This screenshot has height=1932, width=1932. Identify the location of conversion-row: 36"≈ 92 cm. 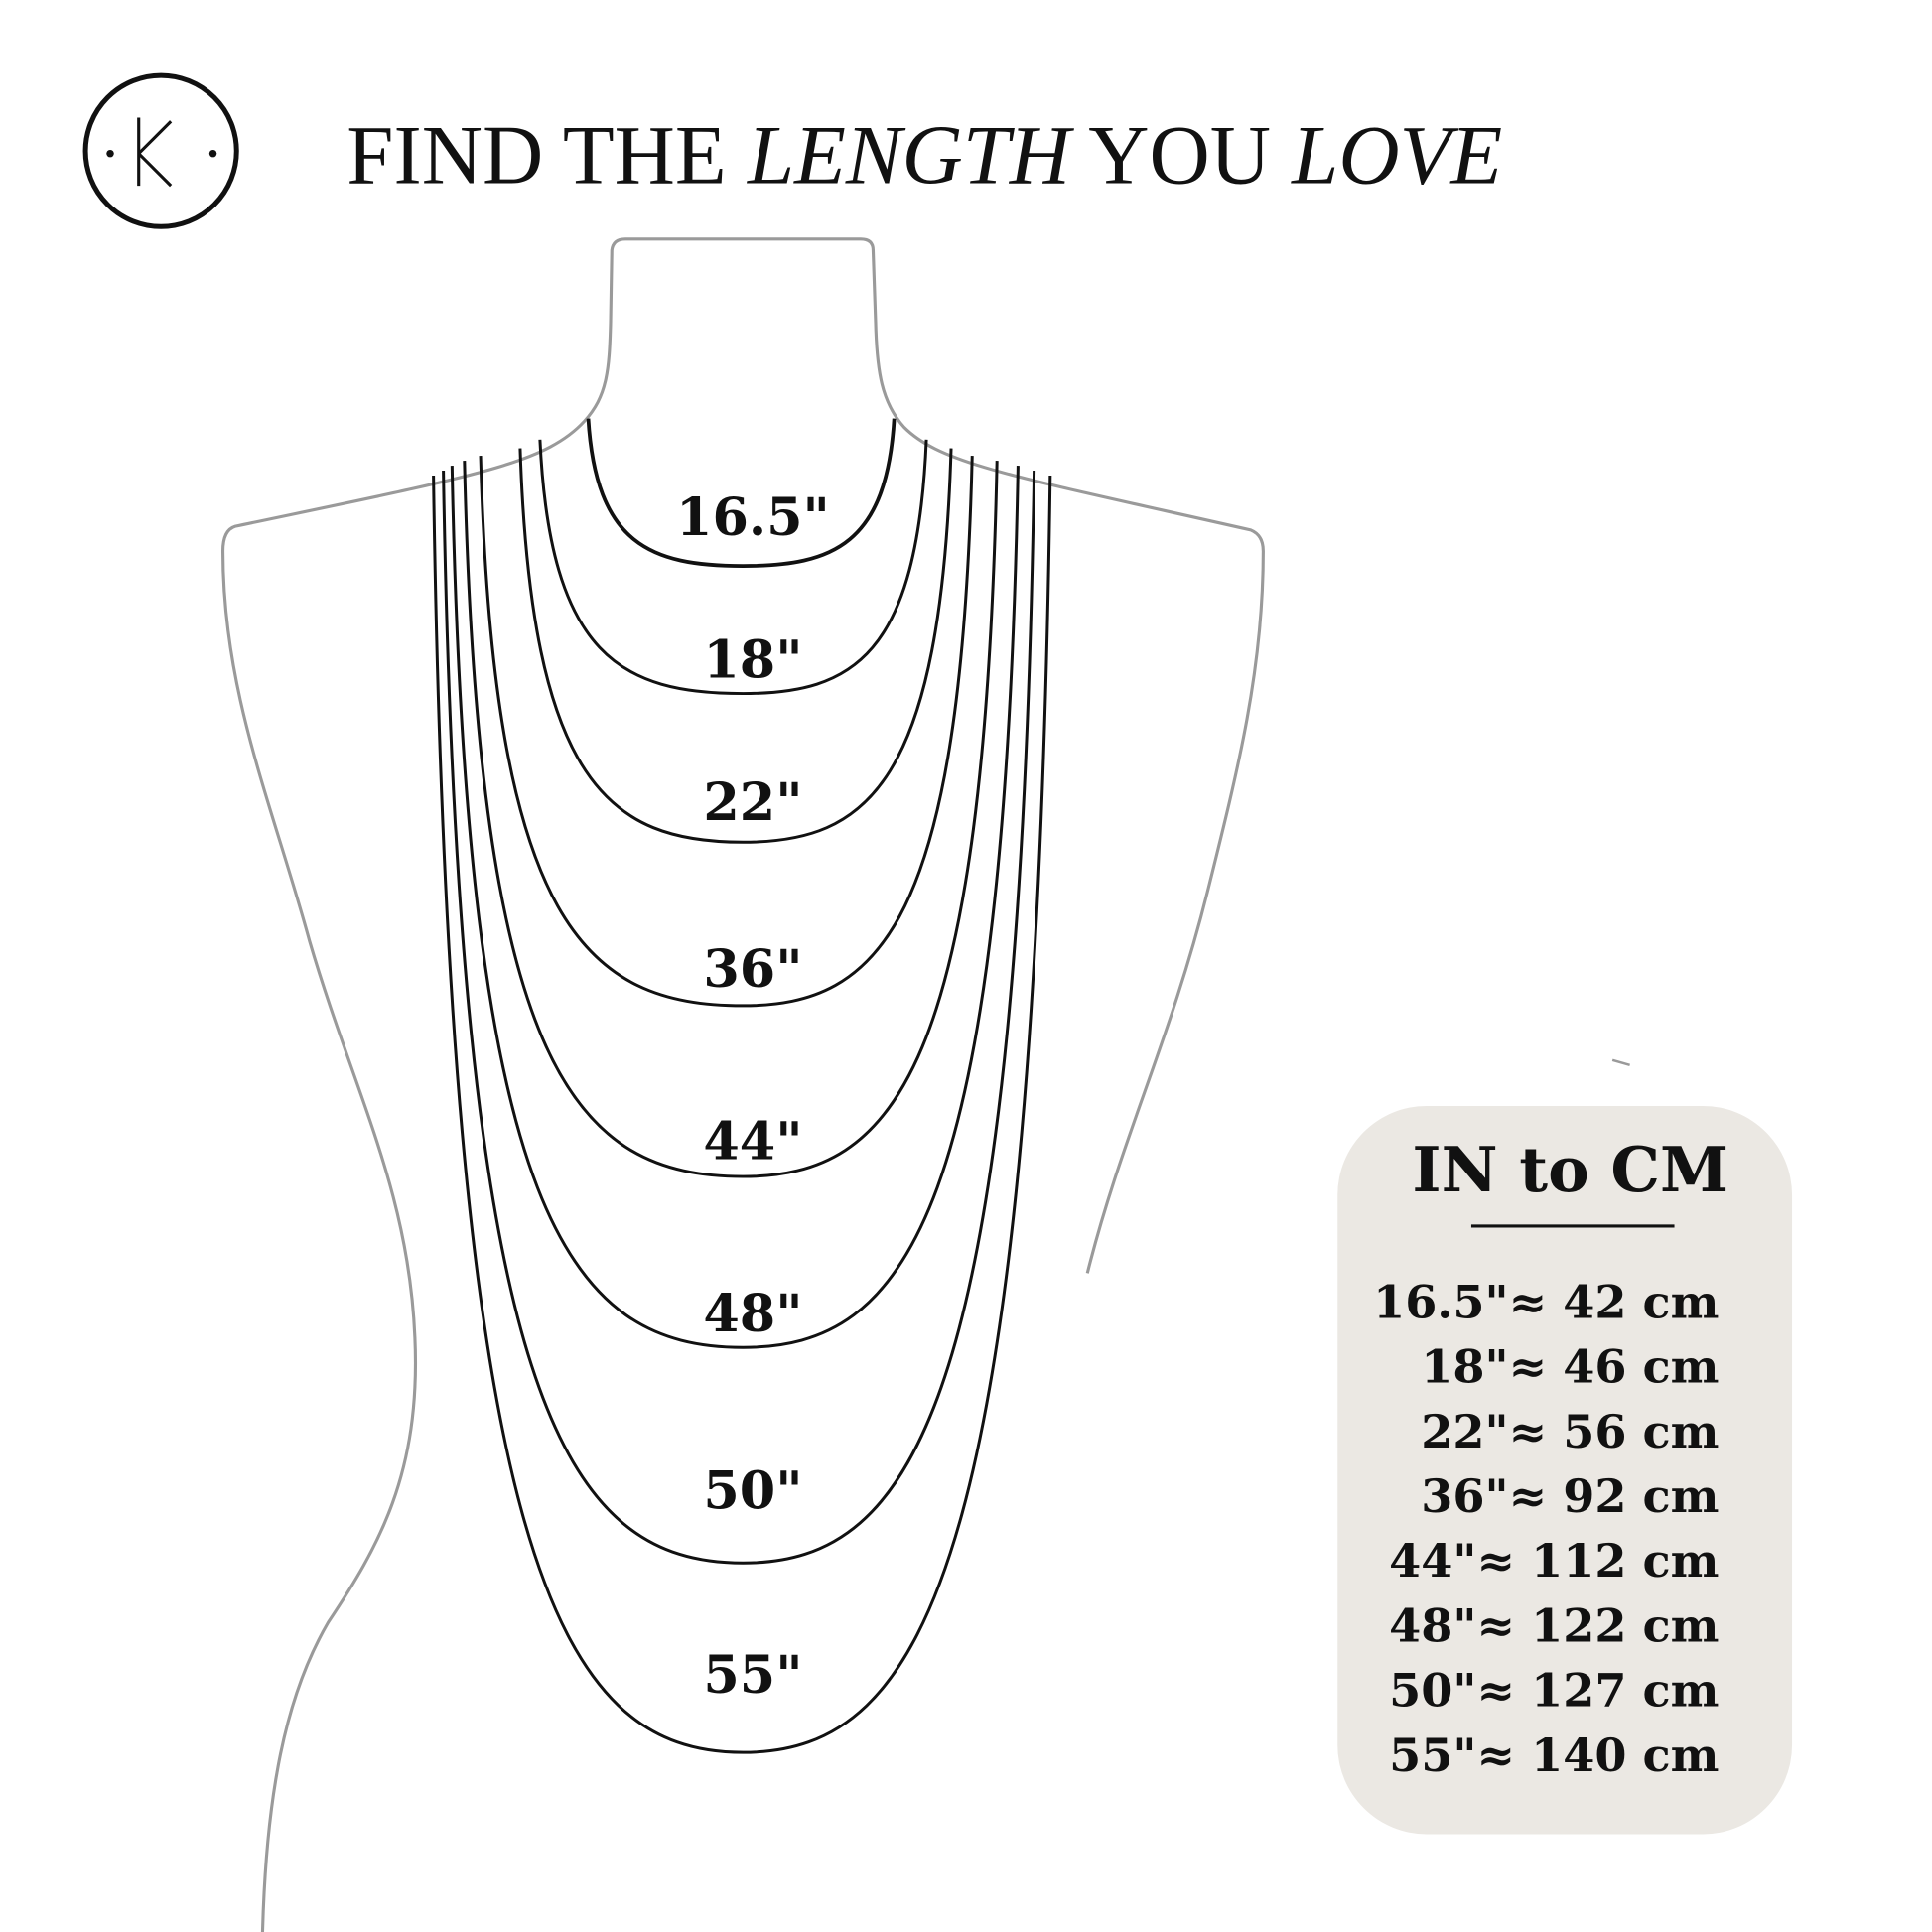
(1570, 1496).